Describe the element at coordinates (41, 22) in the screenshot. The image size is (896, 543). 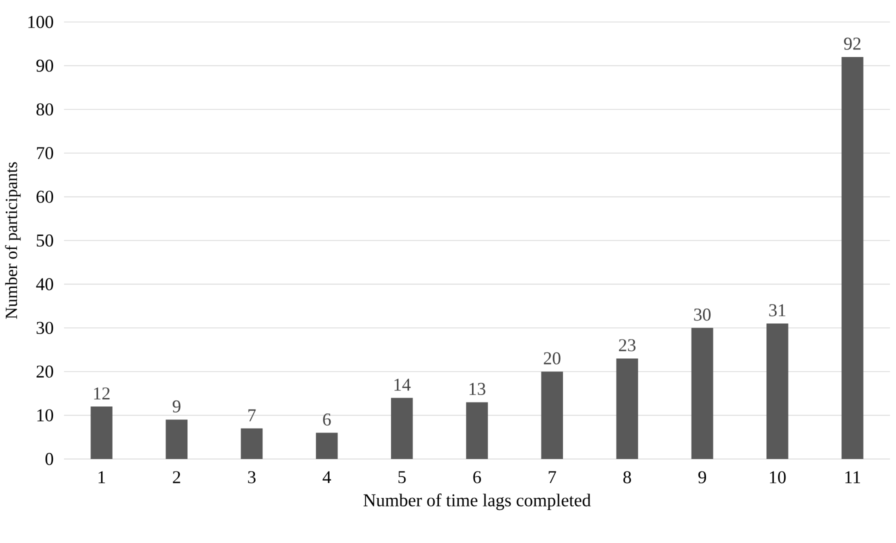
I see `y-tick-label: 100` at that location.